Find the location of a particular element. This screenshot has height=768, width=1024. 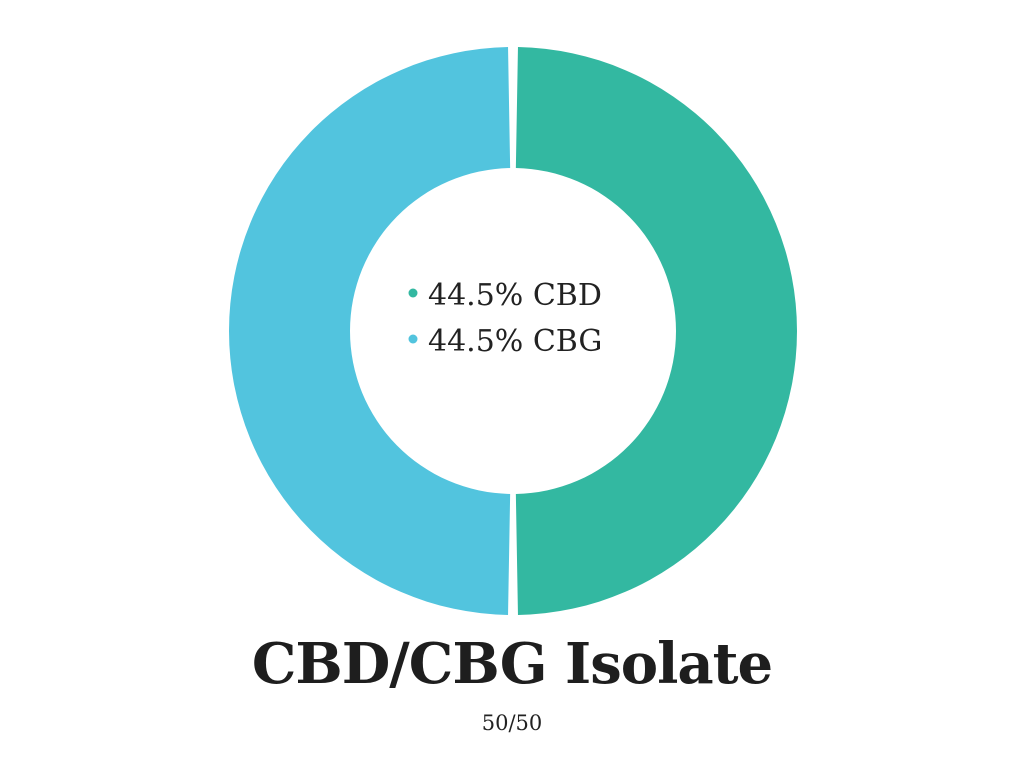

chart-subtitle: 50/50 is located at coordinates (512, 723).